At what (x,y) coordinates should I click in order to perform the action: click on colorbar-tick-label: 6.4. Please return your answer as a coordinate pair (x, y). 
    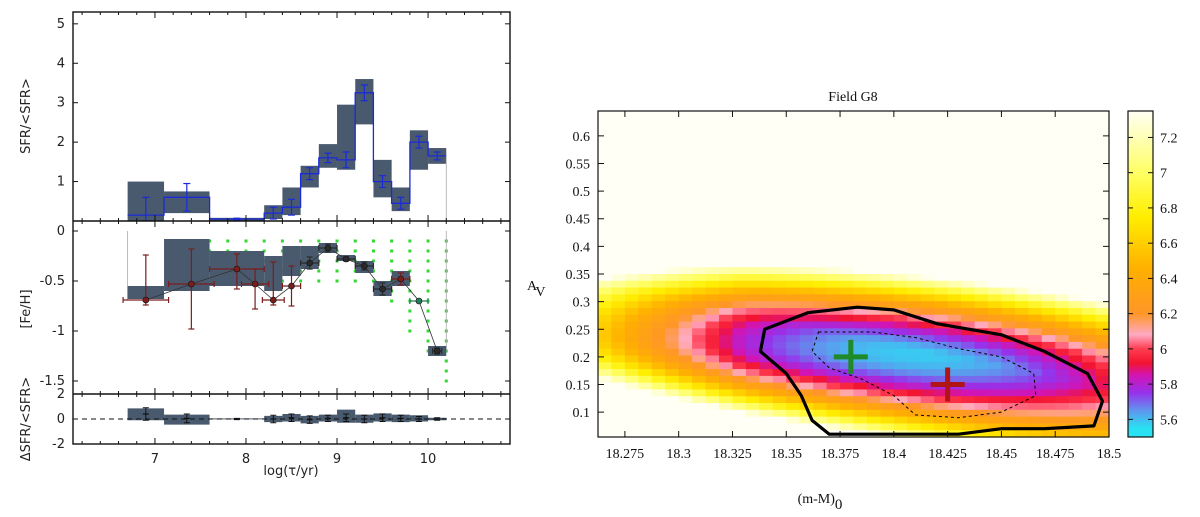
    Looking at the image, I should click on (1169, 279).